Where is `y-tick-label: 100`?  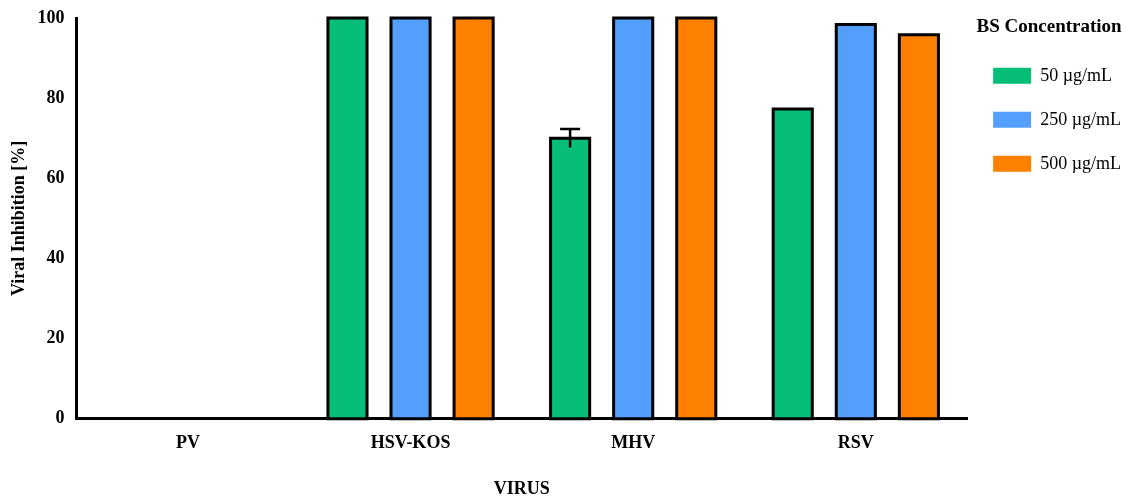 y-tick-label: 100 is located at coordinates (51, 16).